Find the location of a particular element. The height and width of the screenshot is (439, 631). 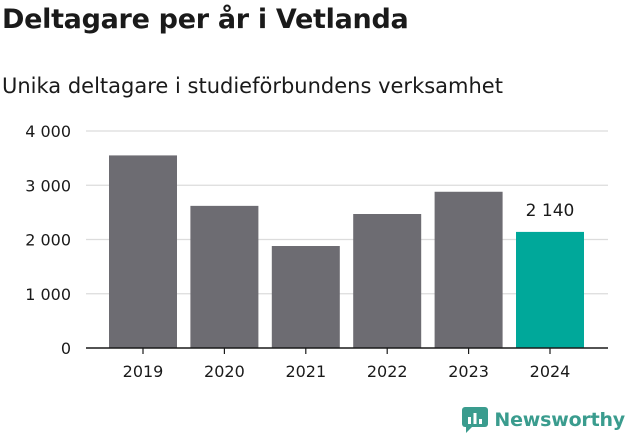

brand-logo: Newsworthy is located at coordinates (543, 420).